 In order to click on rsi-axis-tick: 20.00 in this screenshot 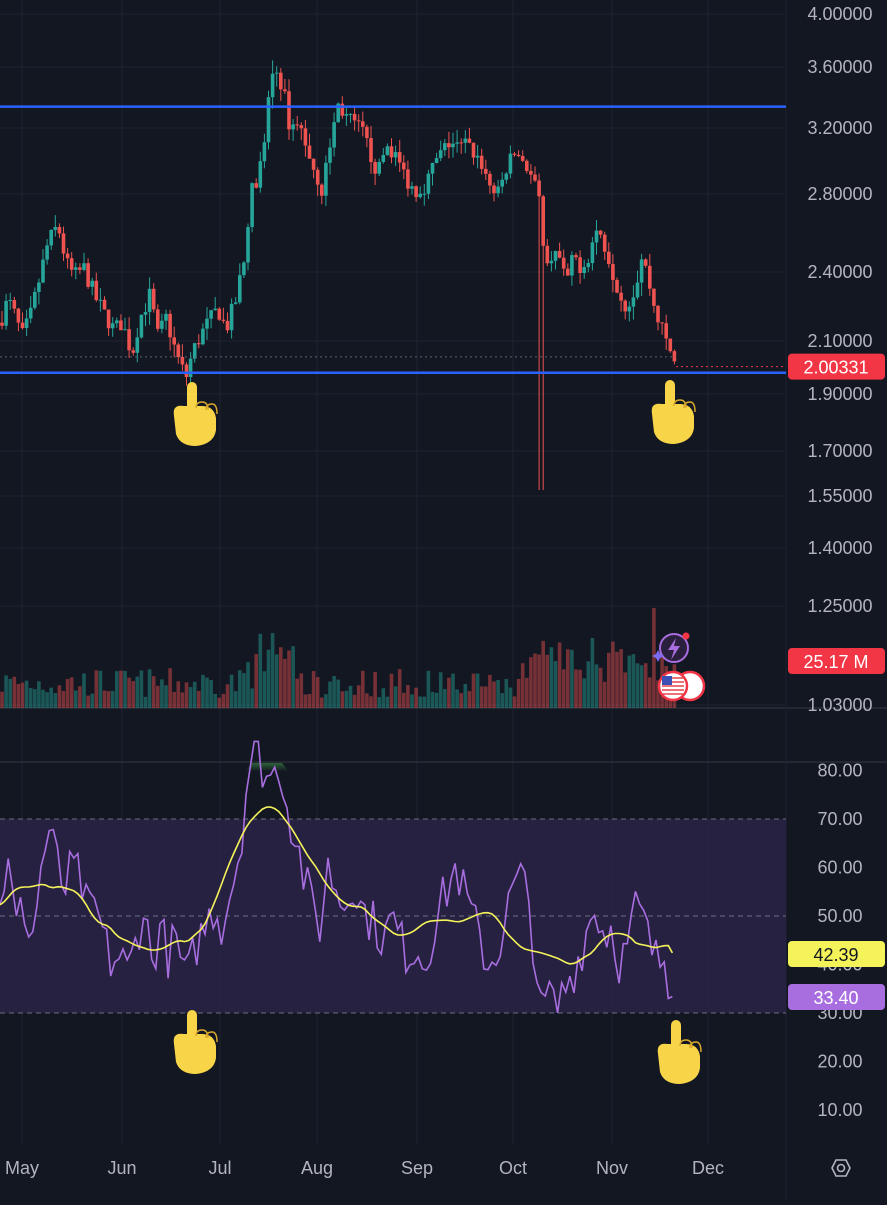, I will do `click(839, 1062)`.